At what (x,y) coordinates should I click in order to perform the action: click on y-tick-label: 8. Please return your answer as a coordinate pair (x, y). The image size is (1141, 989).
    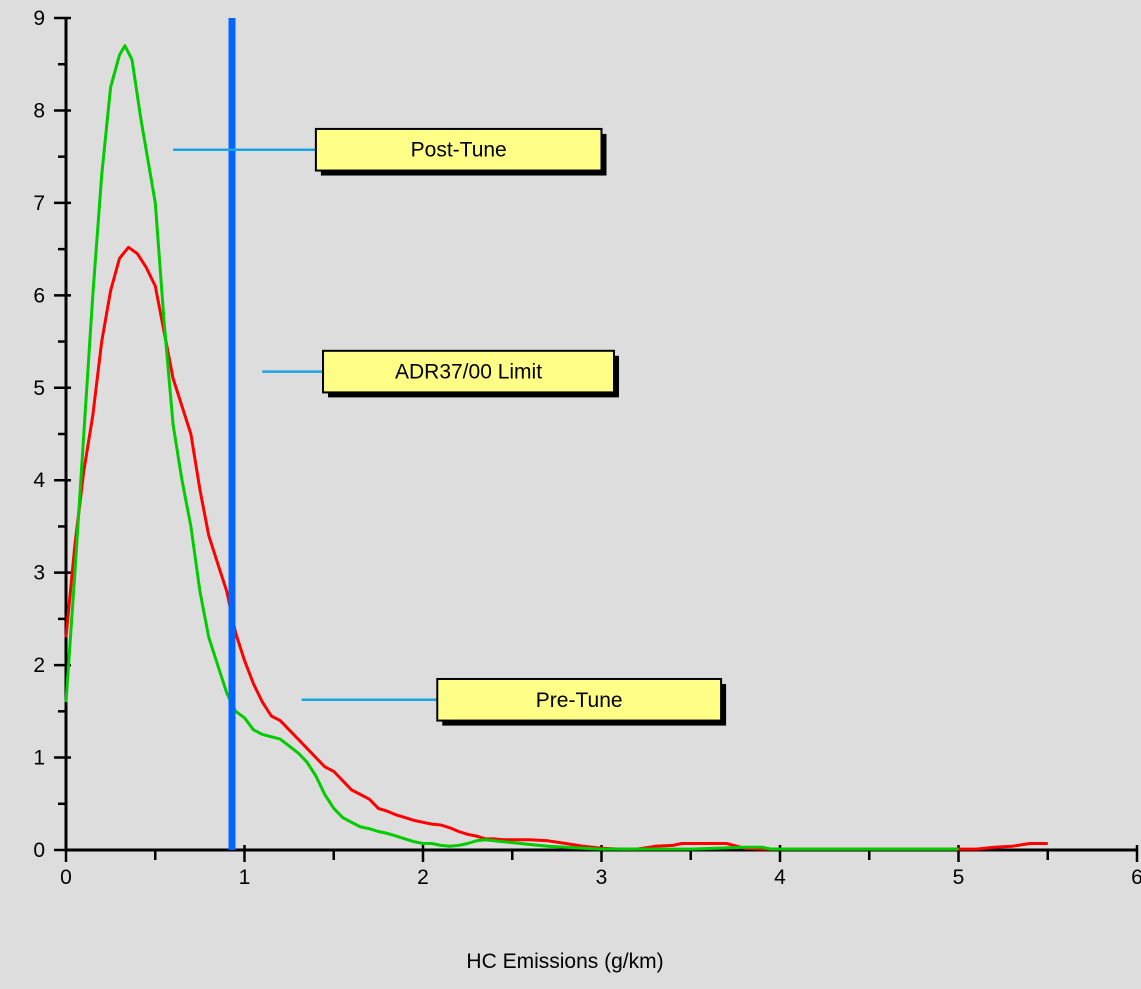
    Looking at the image, I should click on (39, 110).